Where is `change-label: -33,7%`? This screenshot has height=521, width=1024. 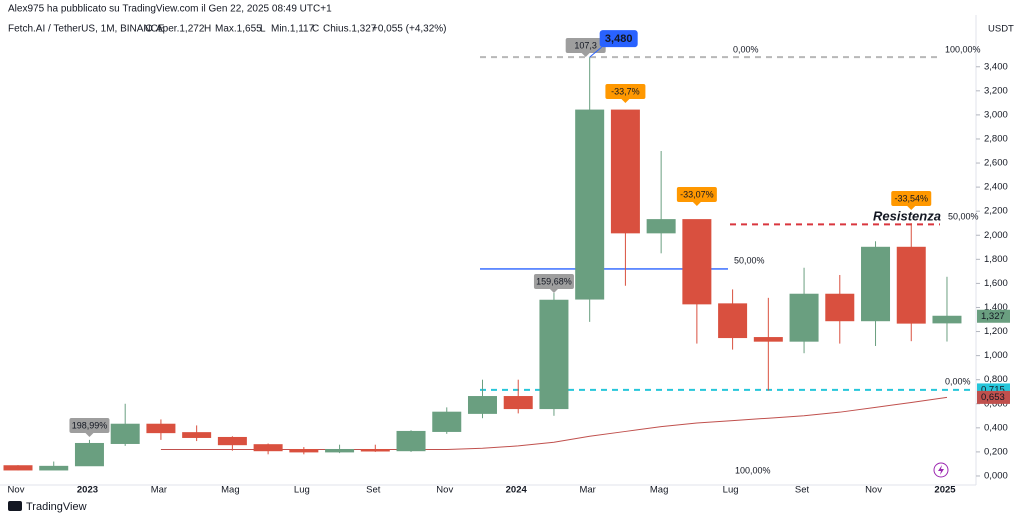
change-label: -33,7% is located at coordinates (625, 91).